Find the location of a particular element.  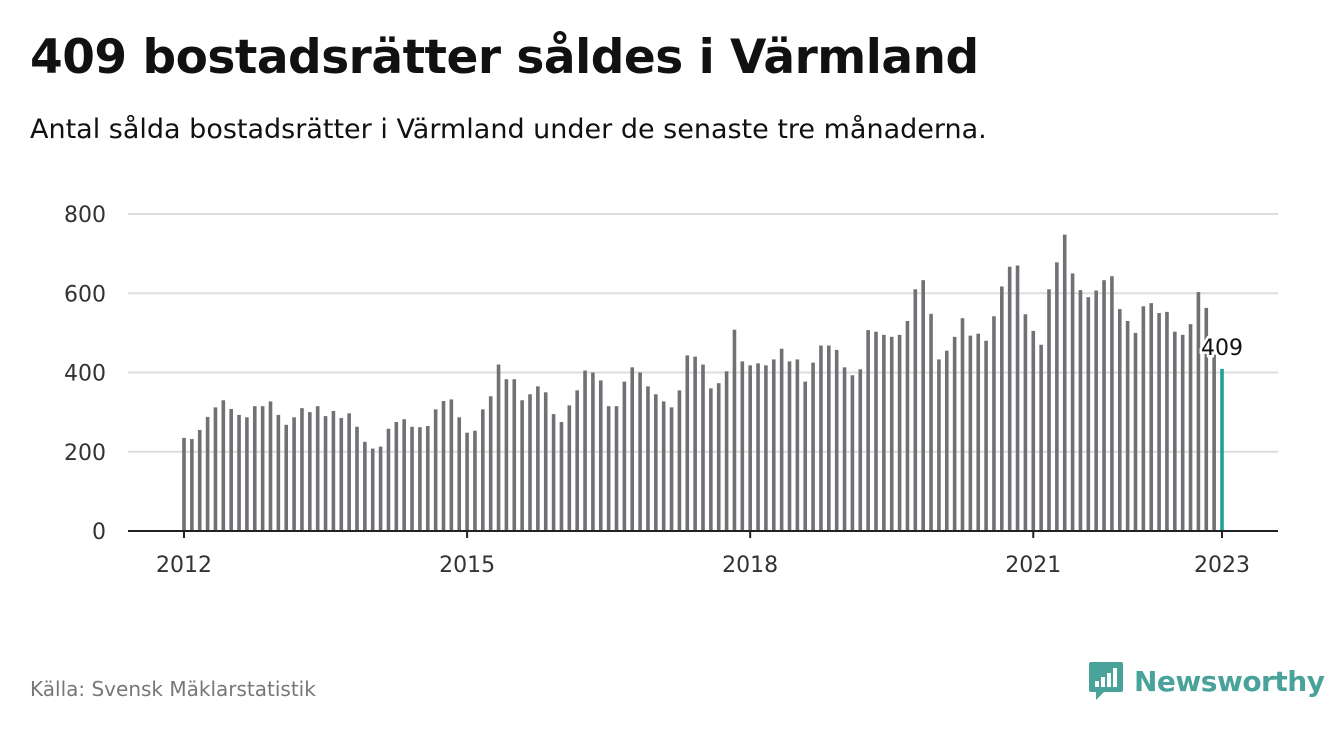

y-tick-label: 600 is located at coordinates (85, 294).